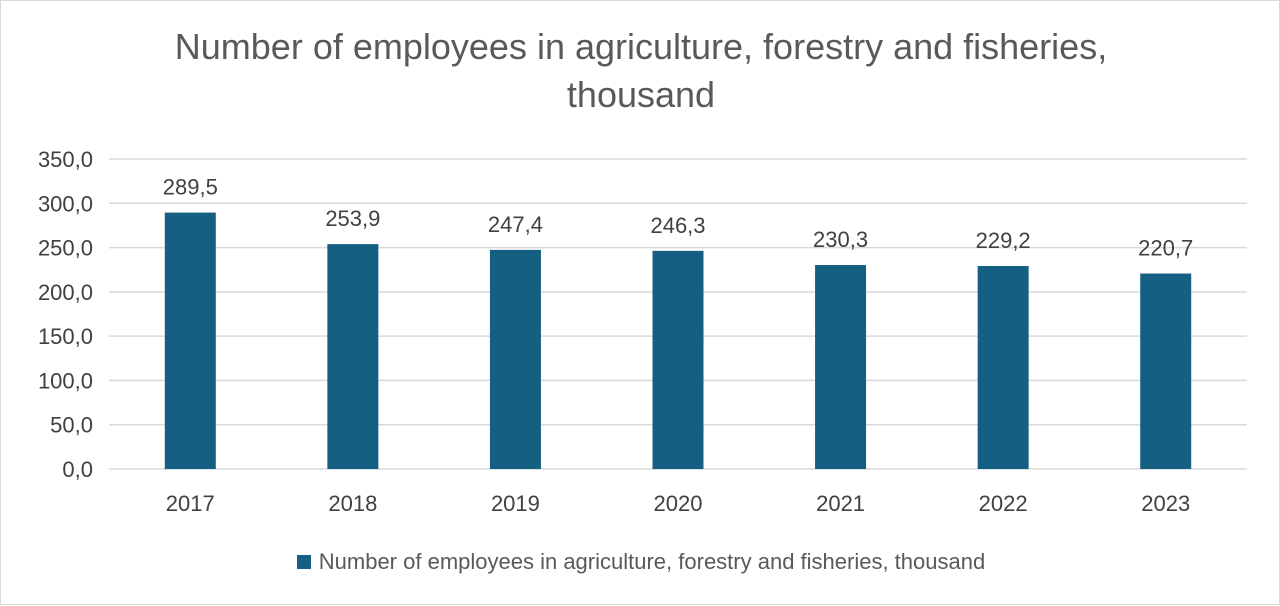 Image resolution: width=1280 pixels, height=606 pixels. Describe the element at coordinates (65, 314) in the screenshot. I see `y-axis-tick-labels: 0,0 50,0 100,0 150,0 200,0 250,0 300,0 350,0` at that location.